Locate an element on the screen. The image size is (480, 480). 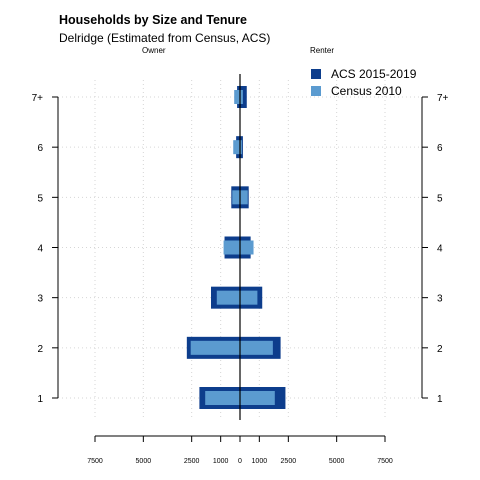
legend-item-census: Census 2010 is located at coordinates (363, 91).